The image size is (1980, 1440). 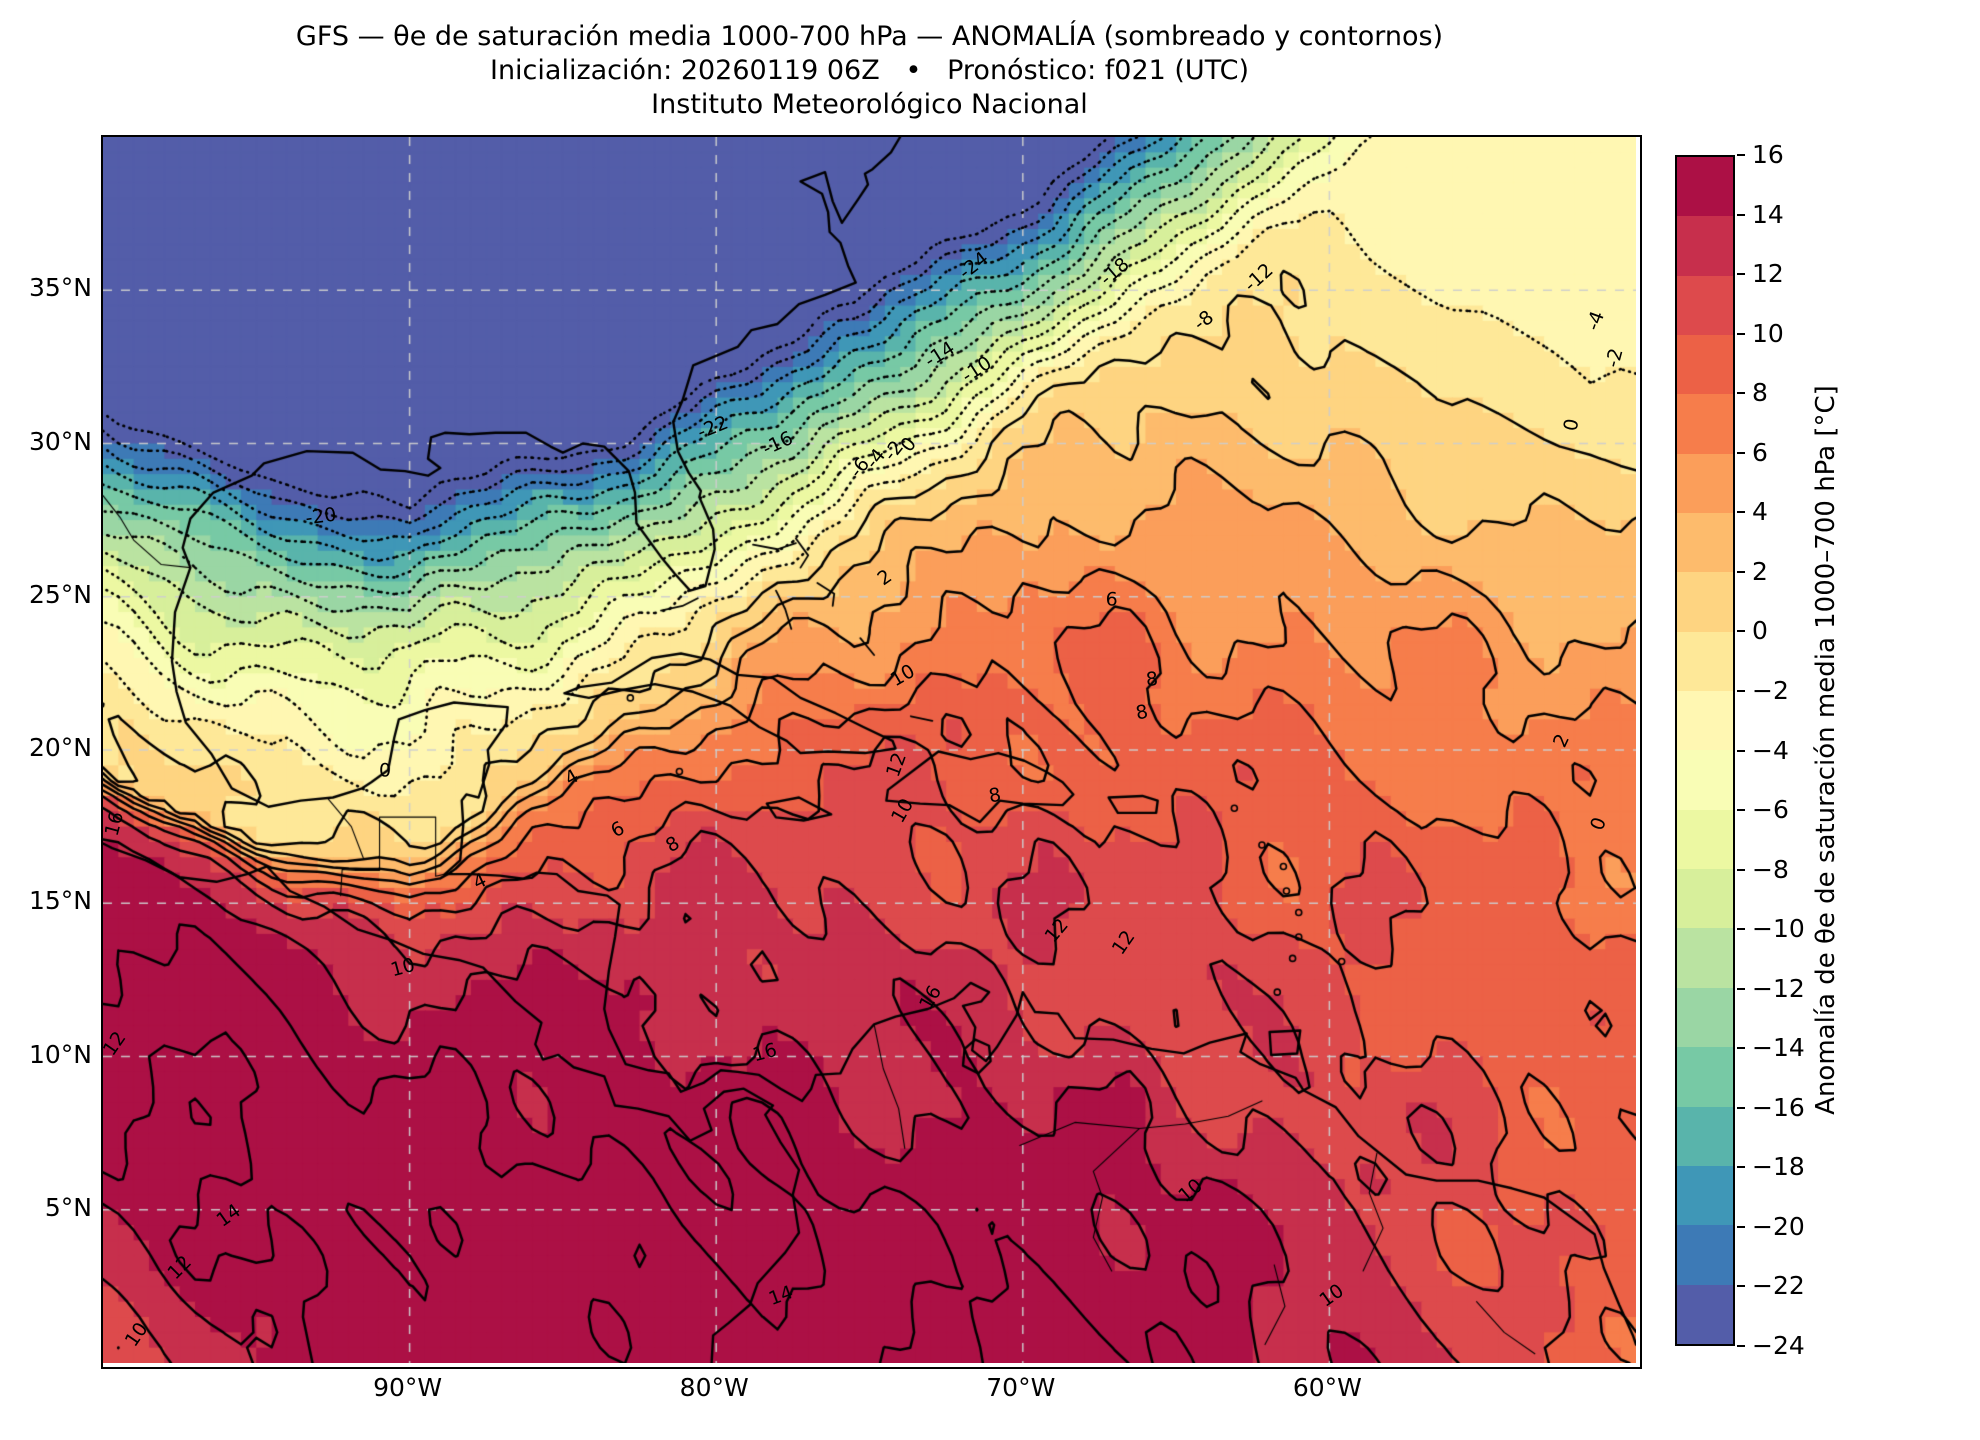 What do you see at coordinates (1021, 1387) in the screenshot?
I see `lon-tick-label: 70°W` at bounding box center [1021, 1387].